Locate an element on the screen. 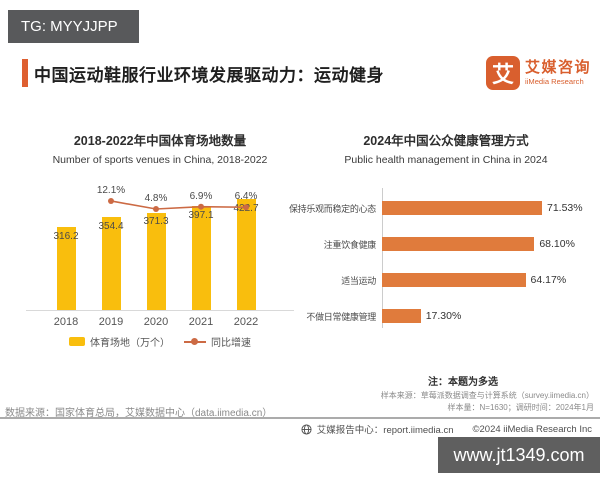 The image size is (600, 480). health-category-label: 注重饮食健康 is located at coordinates (350, 244).